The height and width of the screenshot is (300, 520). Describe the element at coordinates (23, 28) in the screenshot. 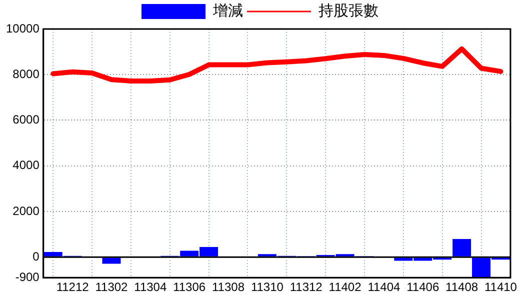

I see `y-tick-label: 10000` at that location.